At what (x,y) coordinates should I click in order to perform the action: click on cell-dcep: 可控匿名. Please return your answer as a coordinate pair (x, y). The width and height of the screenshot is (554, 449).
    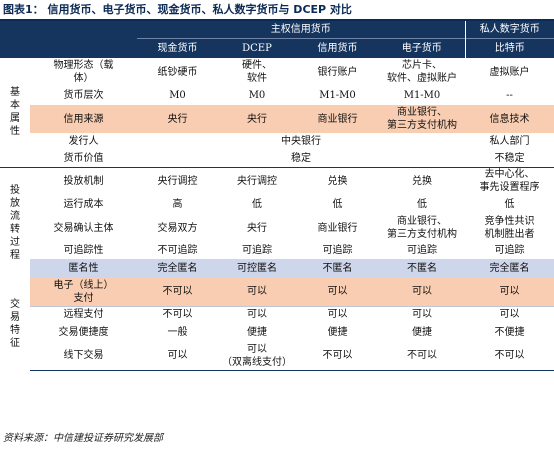
    Looking at the image, I should click on (257, 268).